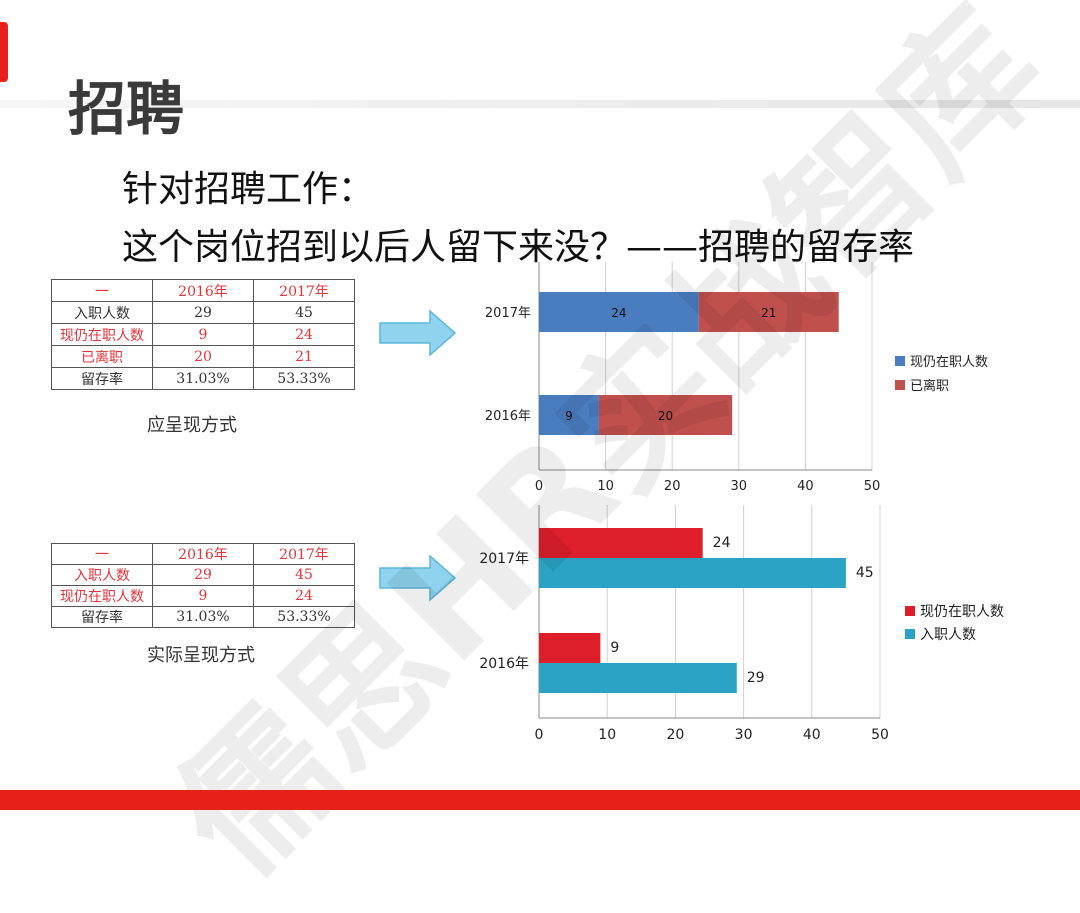 The height and width of the screenshot is (913, 1080). What do you see at coordinates (518, 247) in the screenshot?
I see `subtitle-line-2: 这个岗位招到以后人留下来没？——招聘的留存率` at bounding box center [518, 247].